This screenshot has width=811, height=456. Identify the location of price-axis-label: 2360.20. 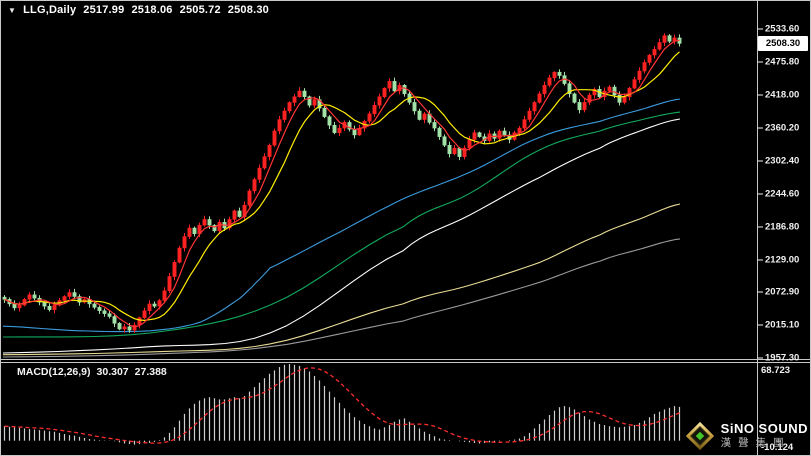
(782, 128).